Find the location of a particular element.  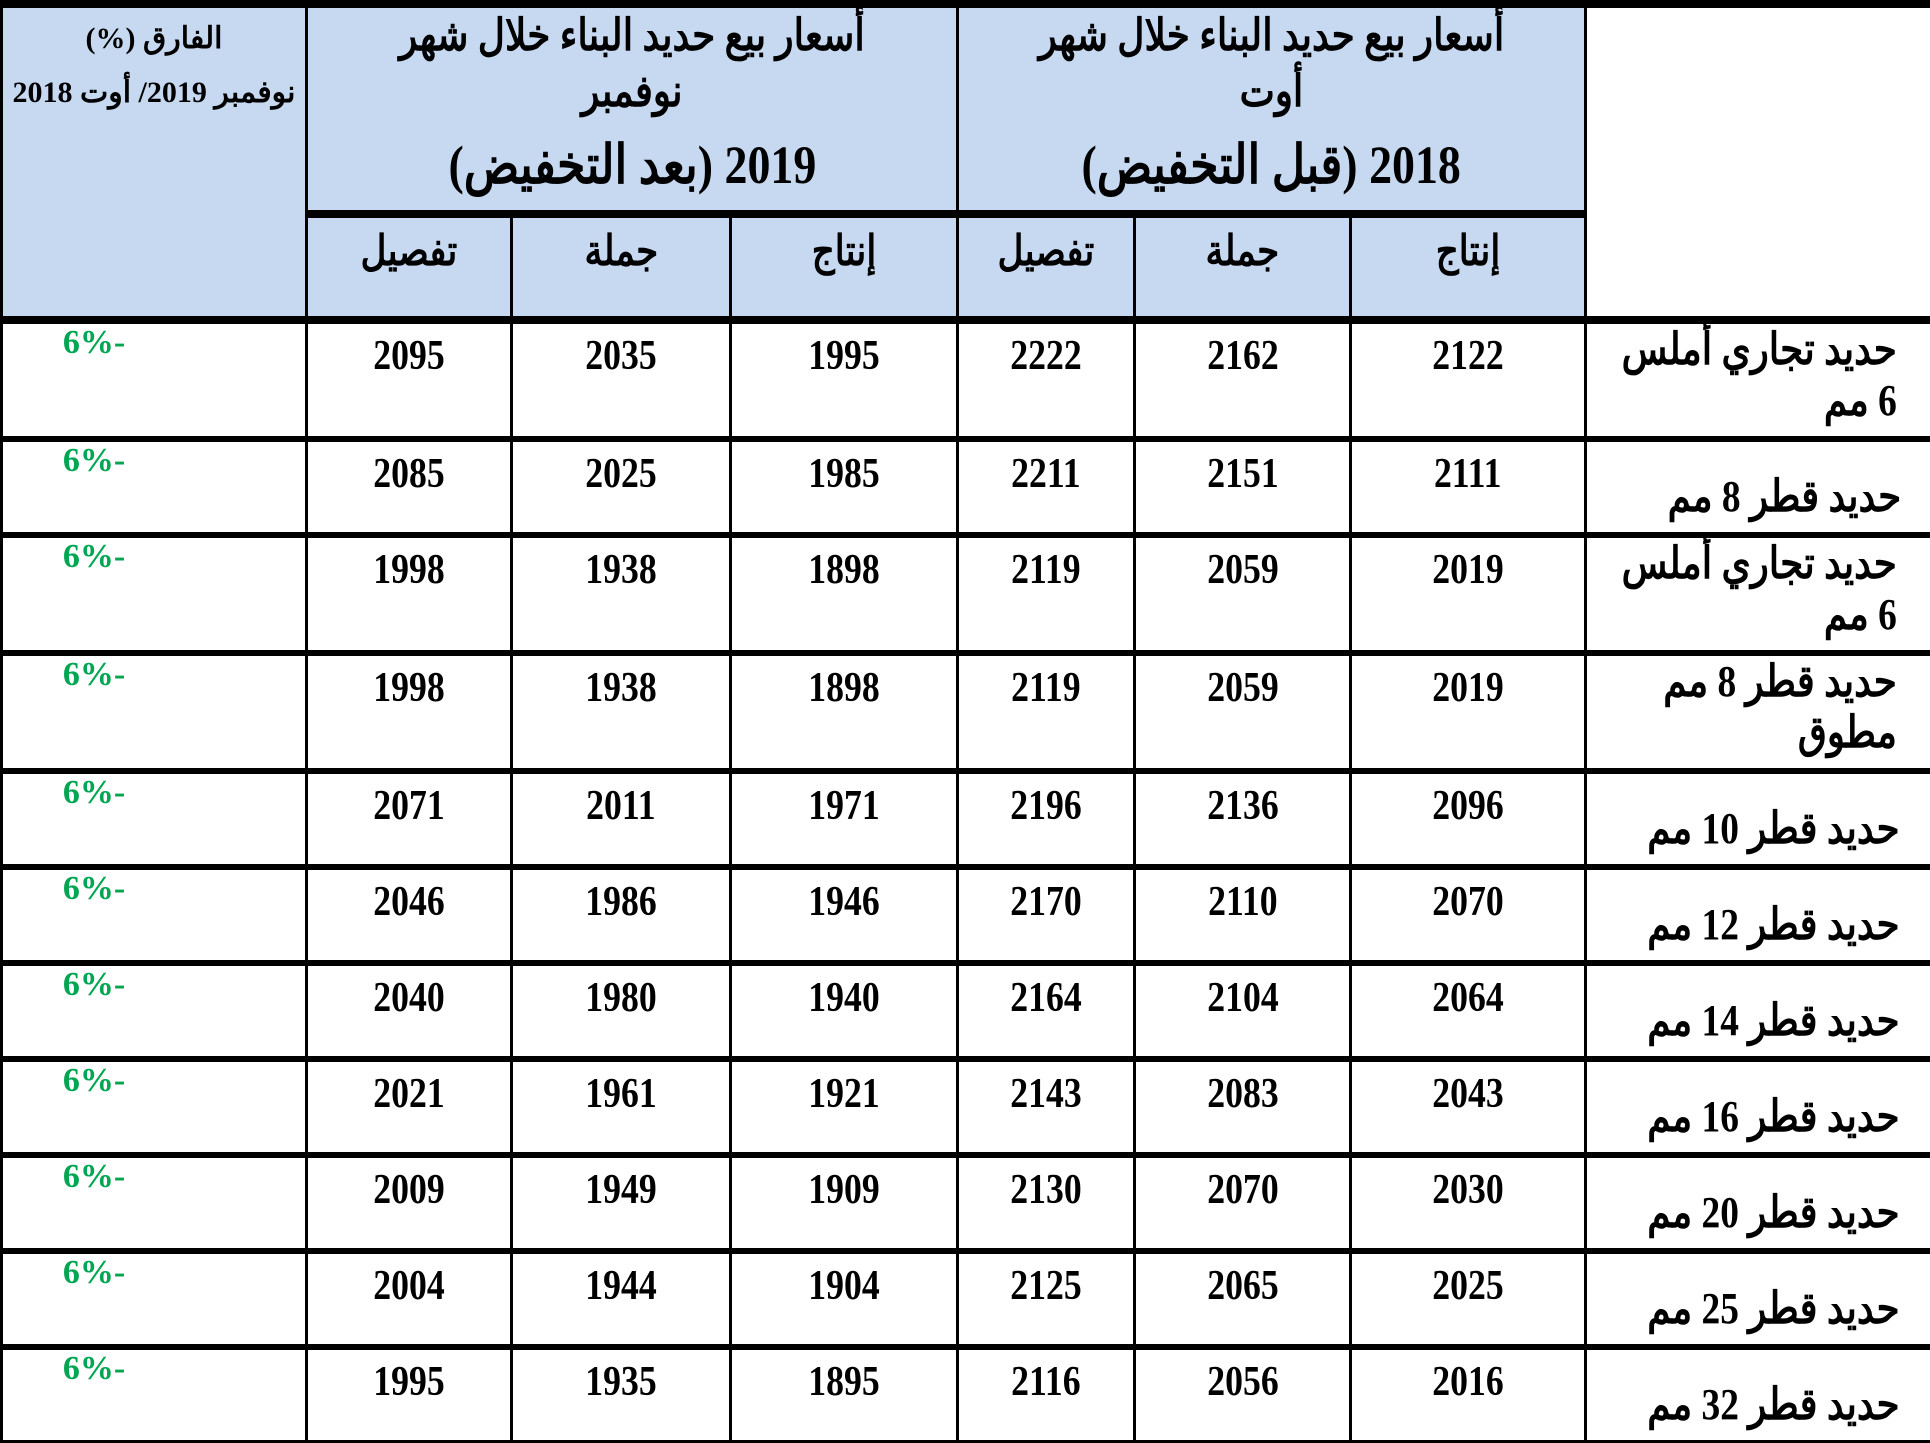

price-cell-r2018: 2211 is located at coordinates (1046, 487).